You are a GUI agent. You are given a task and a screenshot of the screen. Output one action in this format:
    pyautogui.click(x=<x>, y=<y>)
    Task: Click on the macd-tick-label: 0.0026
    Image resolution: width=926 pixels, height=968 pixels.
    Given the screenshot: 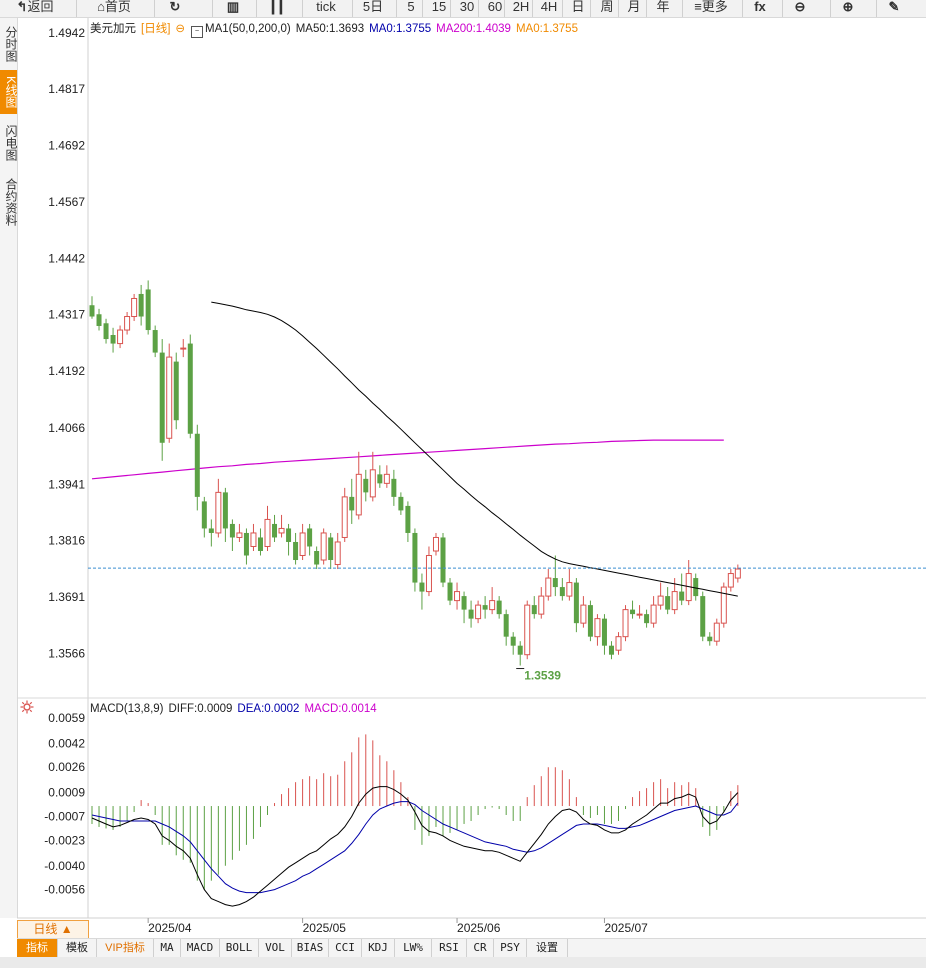 What is the action you would take?
    pyautogui.click(x=66, y=767)
    